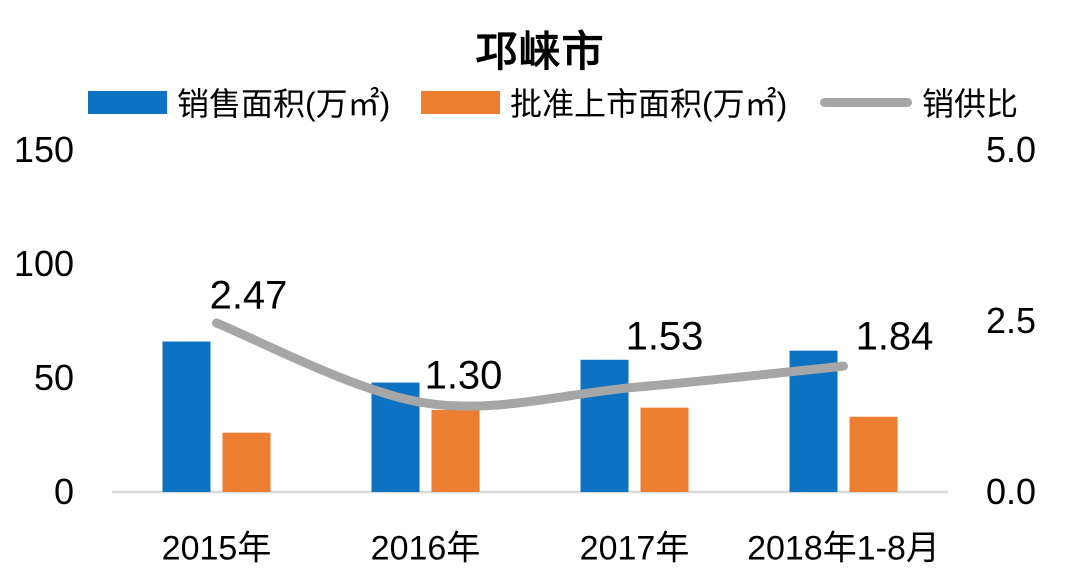 The width and height of the screenshot is (1080, 580). I want to click on x-axis-category-label: 2017年, so click(634, 548).